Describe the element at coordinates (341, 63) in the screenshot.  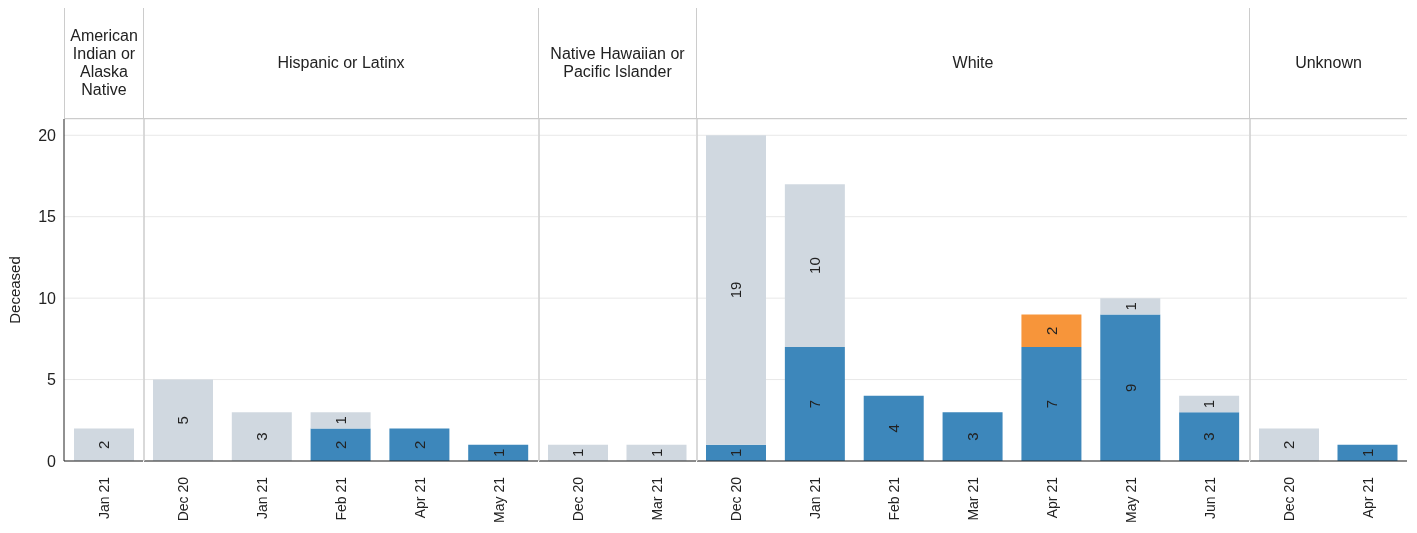
I see `chart-title: Hispanic or Latinx` at that location.